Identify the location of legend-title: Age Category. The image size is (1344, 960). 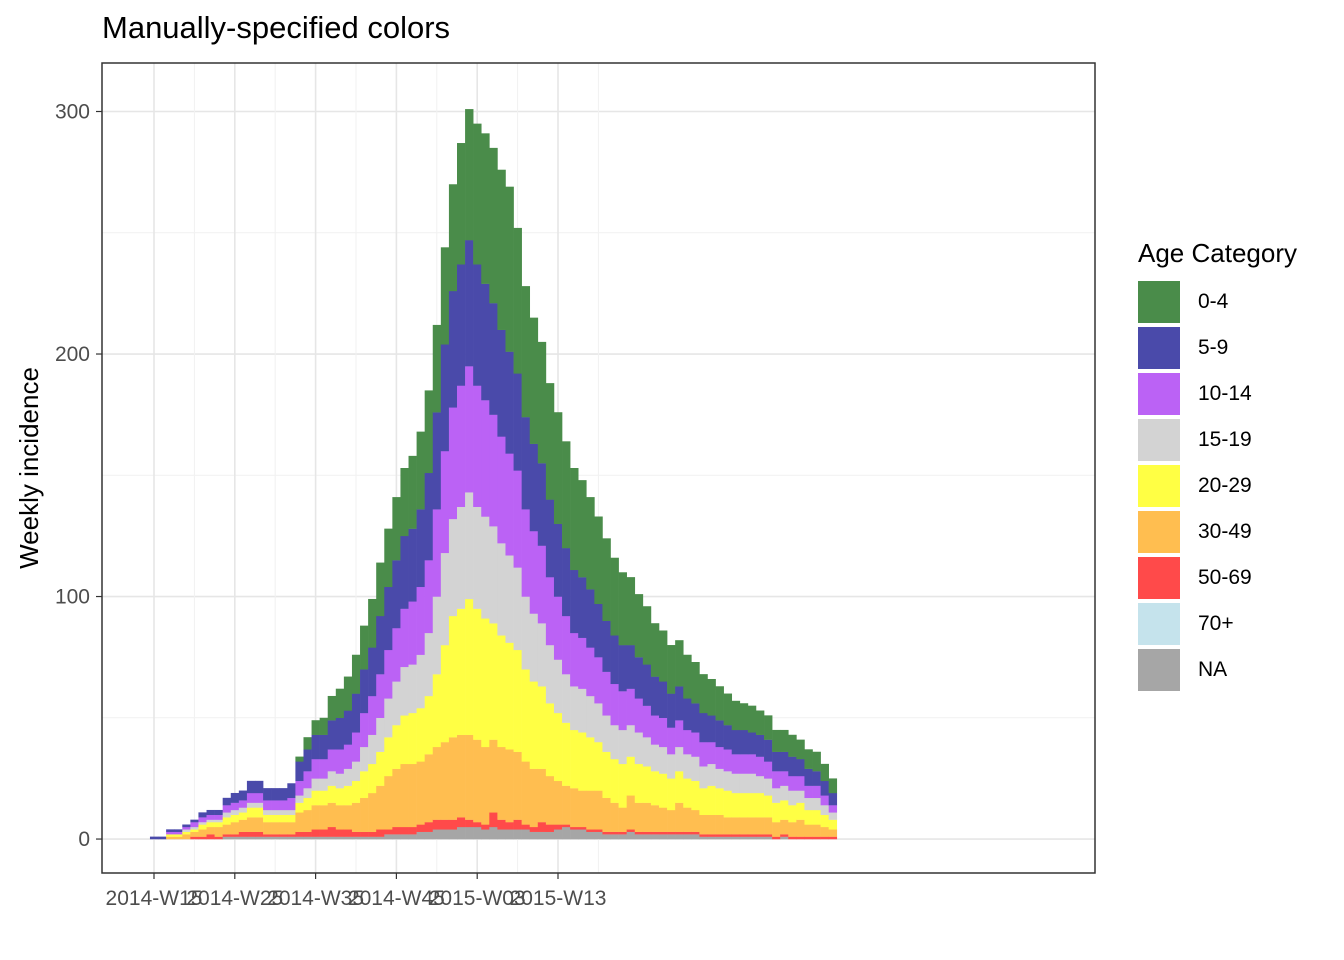
(1217, 253).